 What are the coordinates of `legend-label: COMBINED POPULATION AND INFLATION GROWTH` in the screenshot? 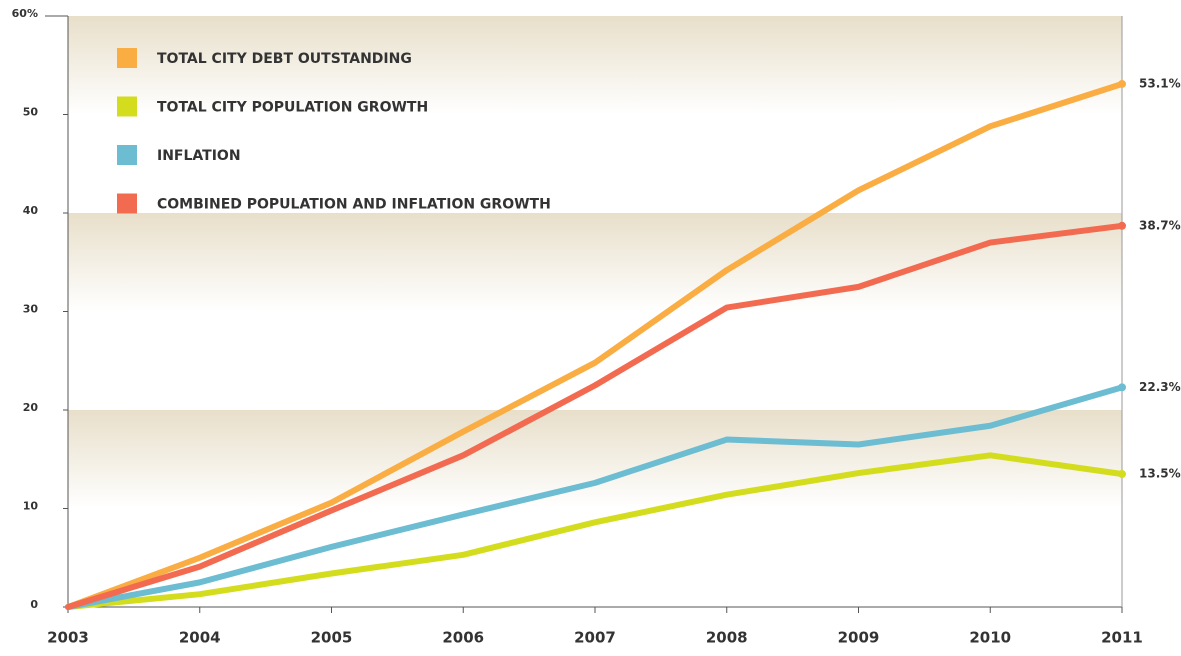 It's located at (354, 205).